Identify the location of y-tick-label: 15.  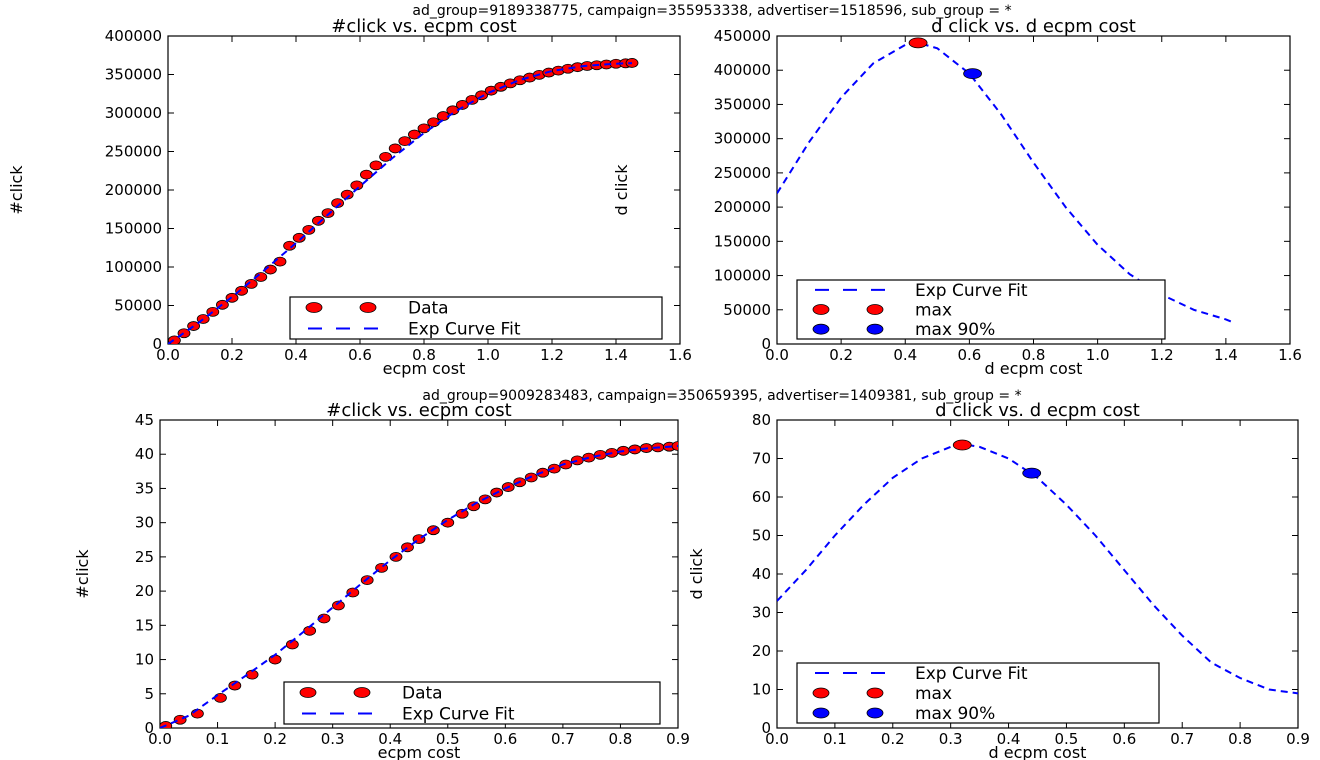
(144, 625).